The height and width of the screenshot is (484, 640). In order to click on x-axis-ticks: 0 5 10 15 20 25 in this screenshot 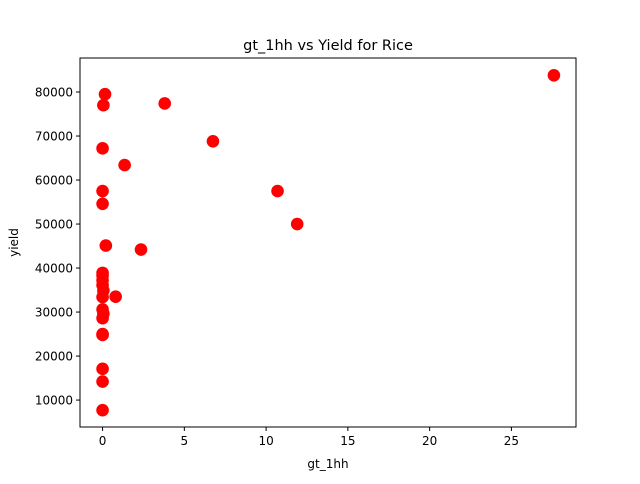, I will do `click(309, 437)`.